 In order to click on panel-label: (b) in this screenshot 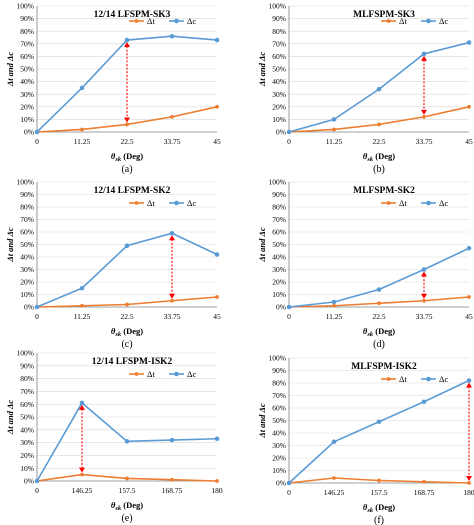, I will do `click(379, 169)`.